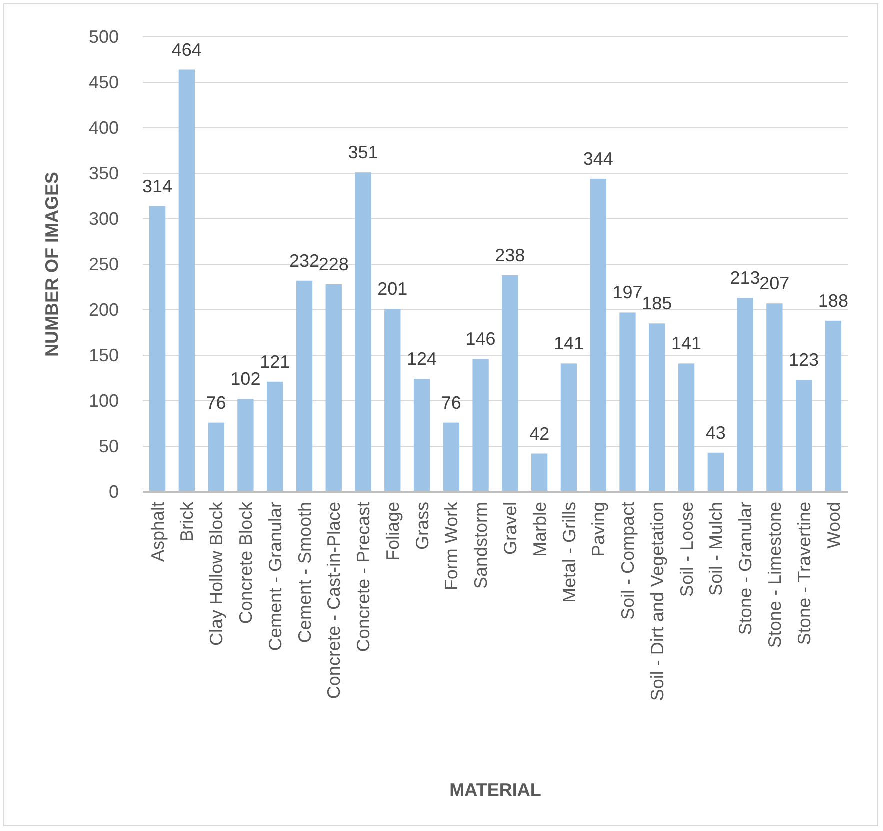 This screenshot has height=831, width=883. Describe the element at coordinates (686, 550) in the screenshot. I see `x-tick-label: Soil - Loose` at that location.